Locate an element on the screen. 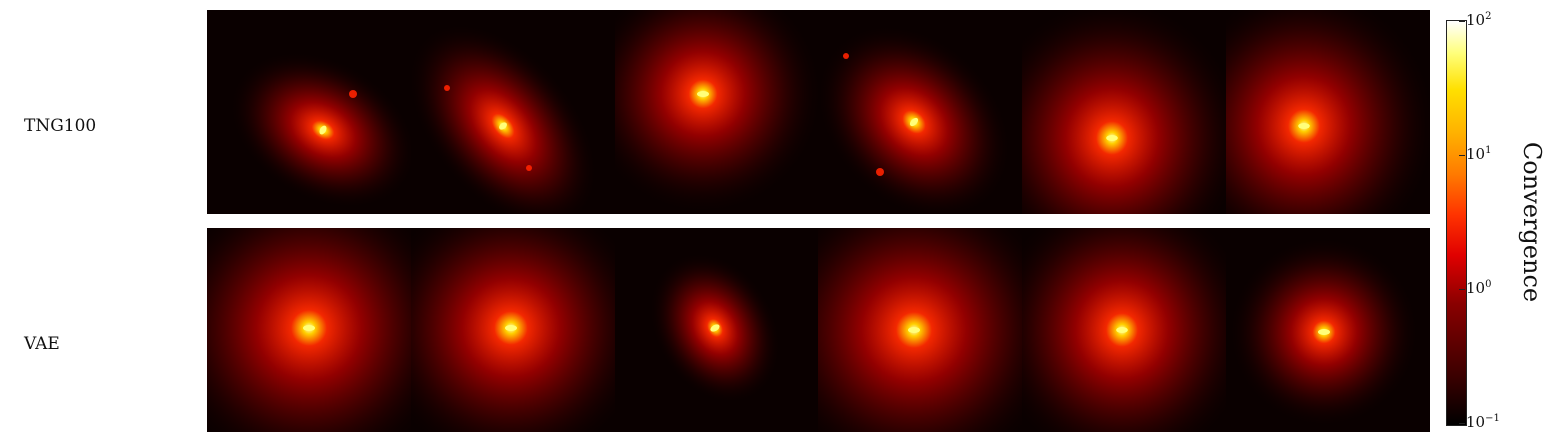 The width and height of the screenshot is (1546, 442). colorbar-title: Convergence is located at coordinates (1532, 222).